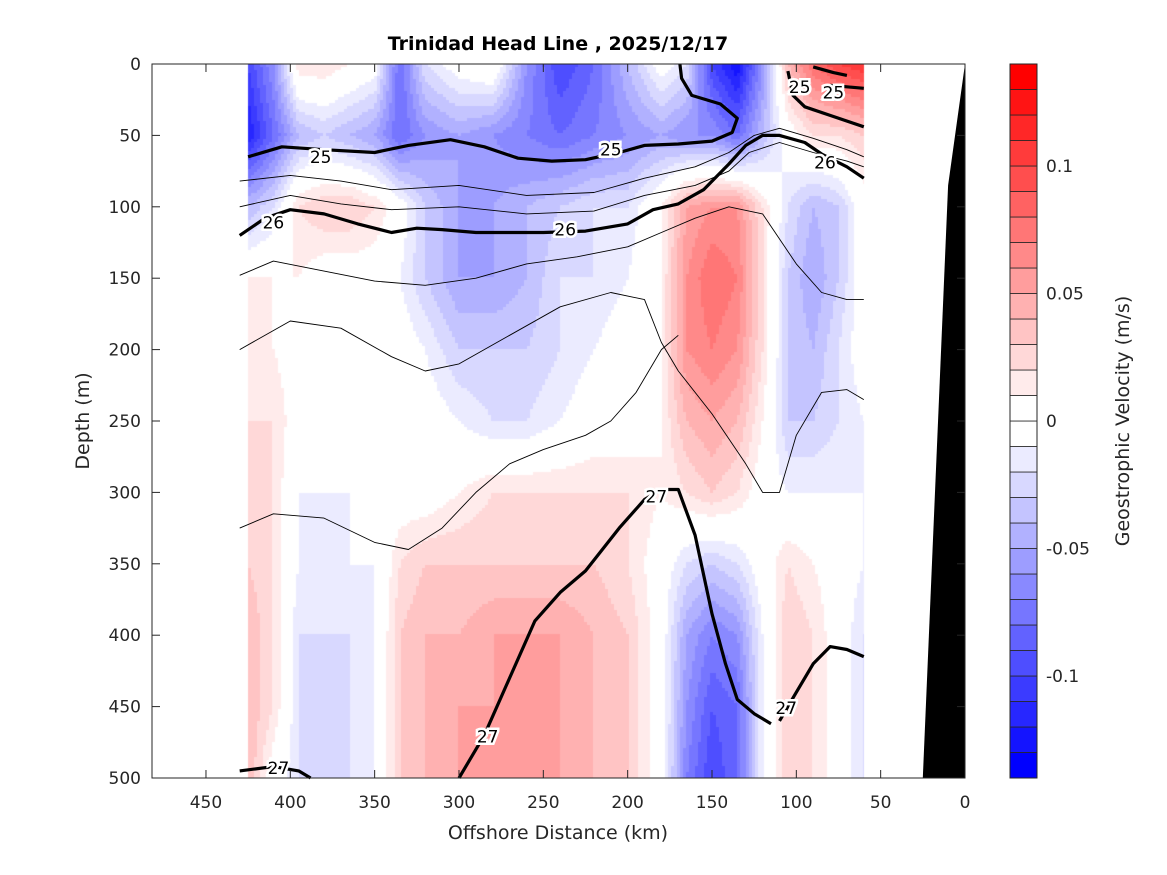  Describe the element at coordinates (125, 779) in the screenshot. I see `y-tick-label: 500` at that location.